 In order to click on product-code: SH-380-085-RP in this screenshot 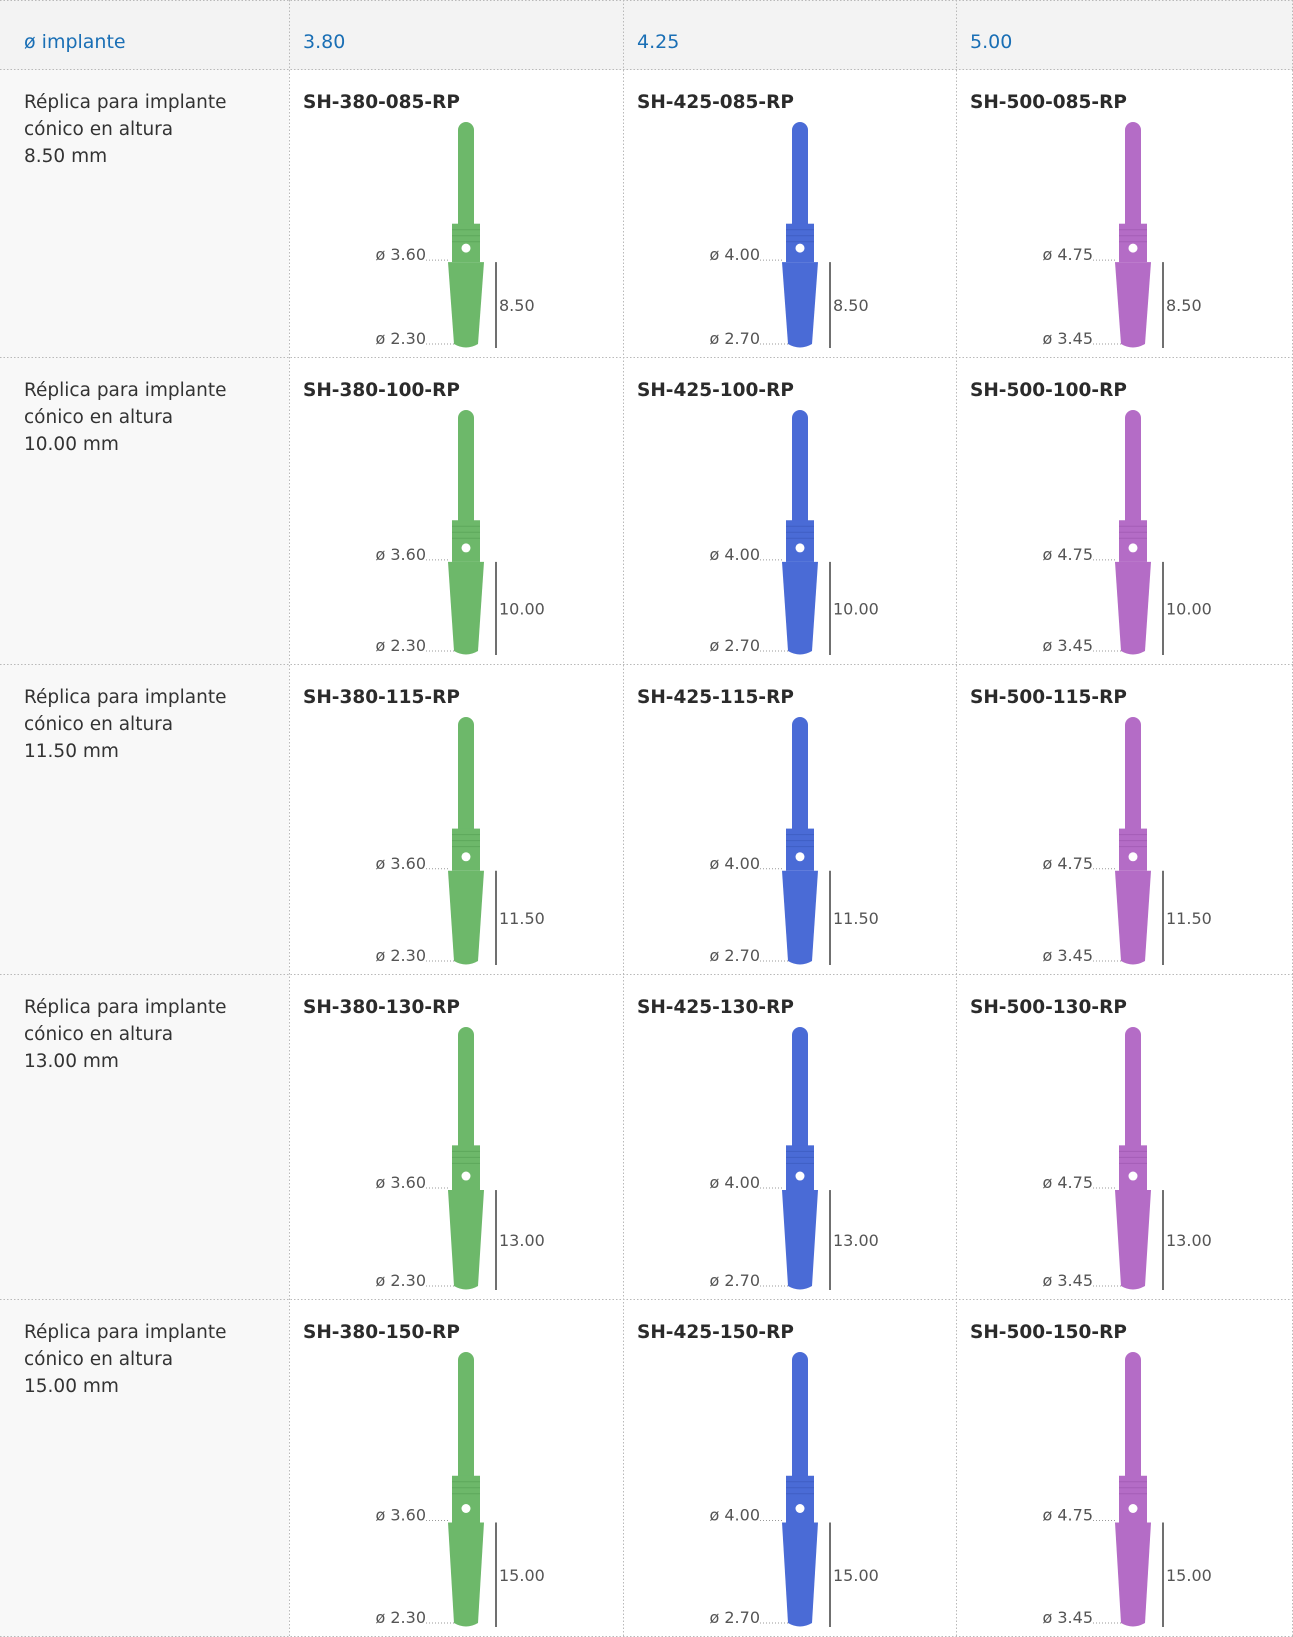, I will do `click(381, 102)`.